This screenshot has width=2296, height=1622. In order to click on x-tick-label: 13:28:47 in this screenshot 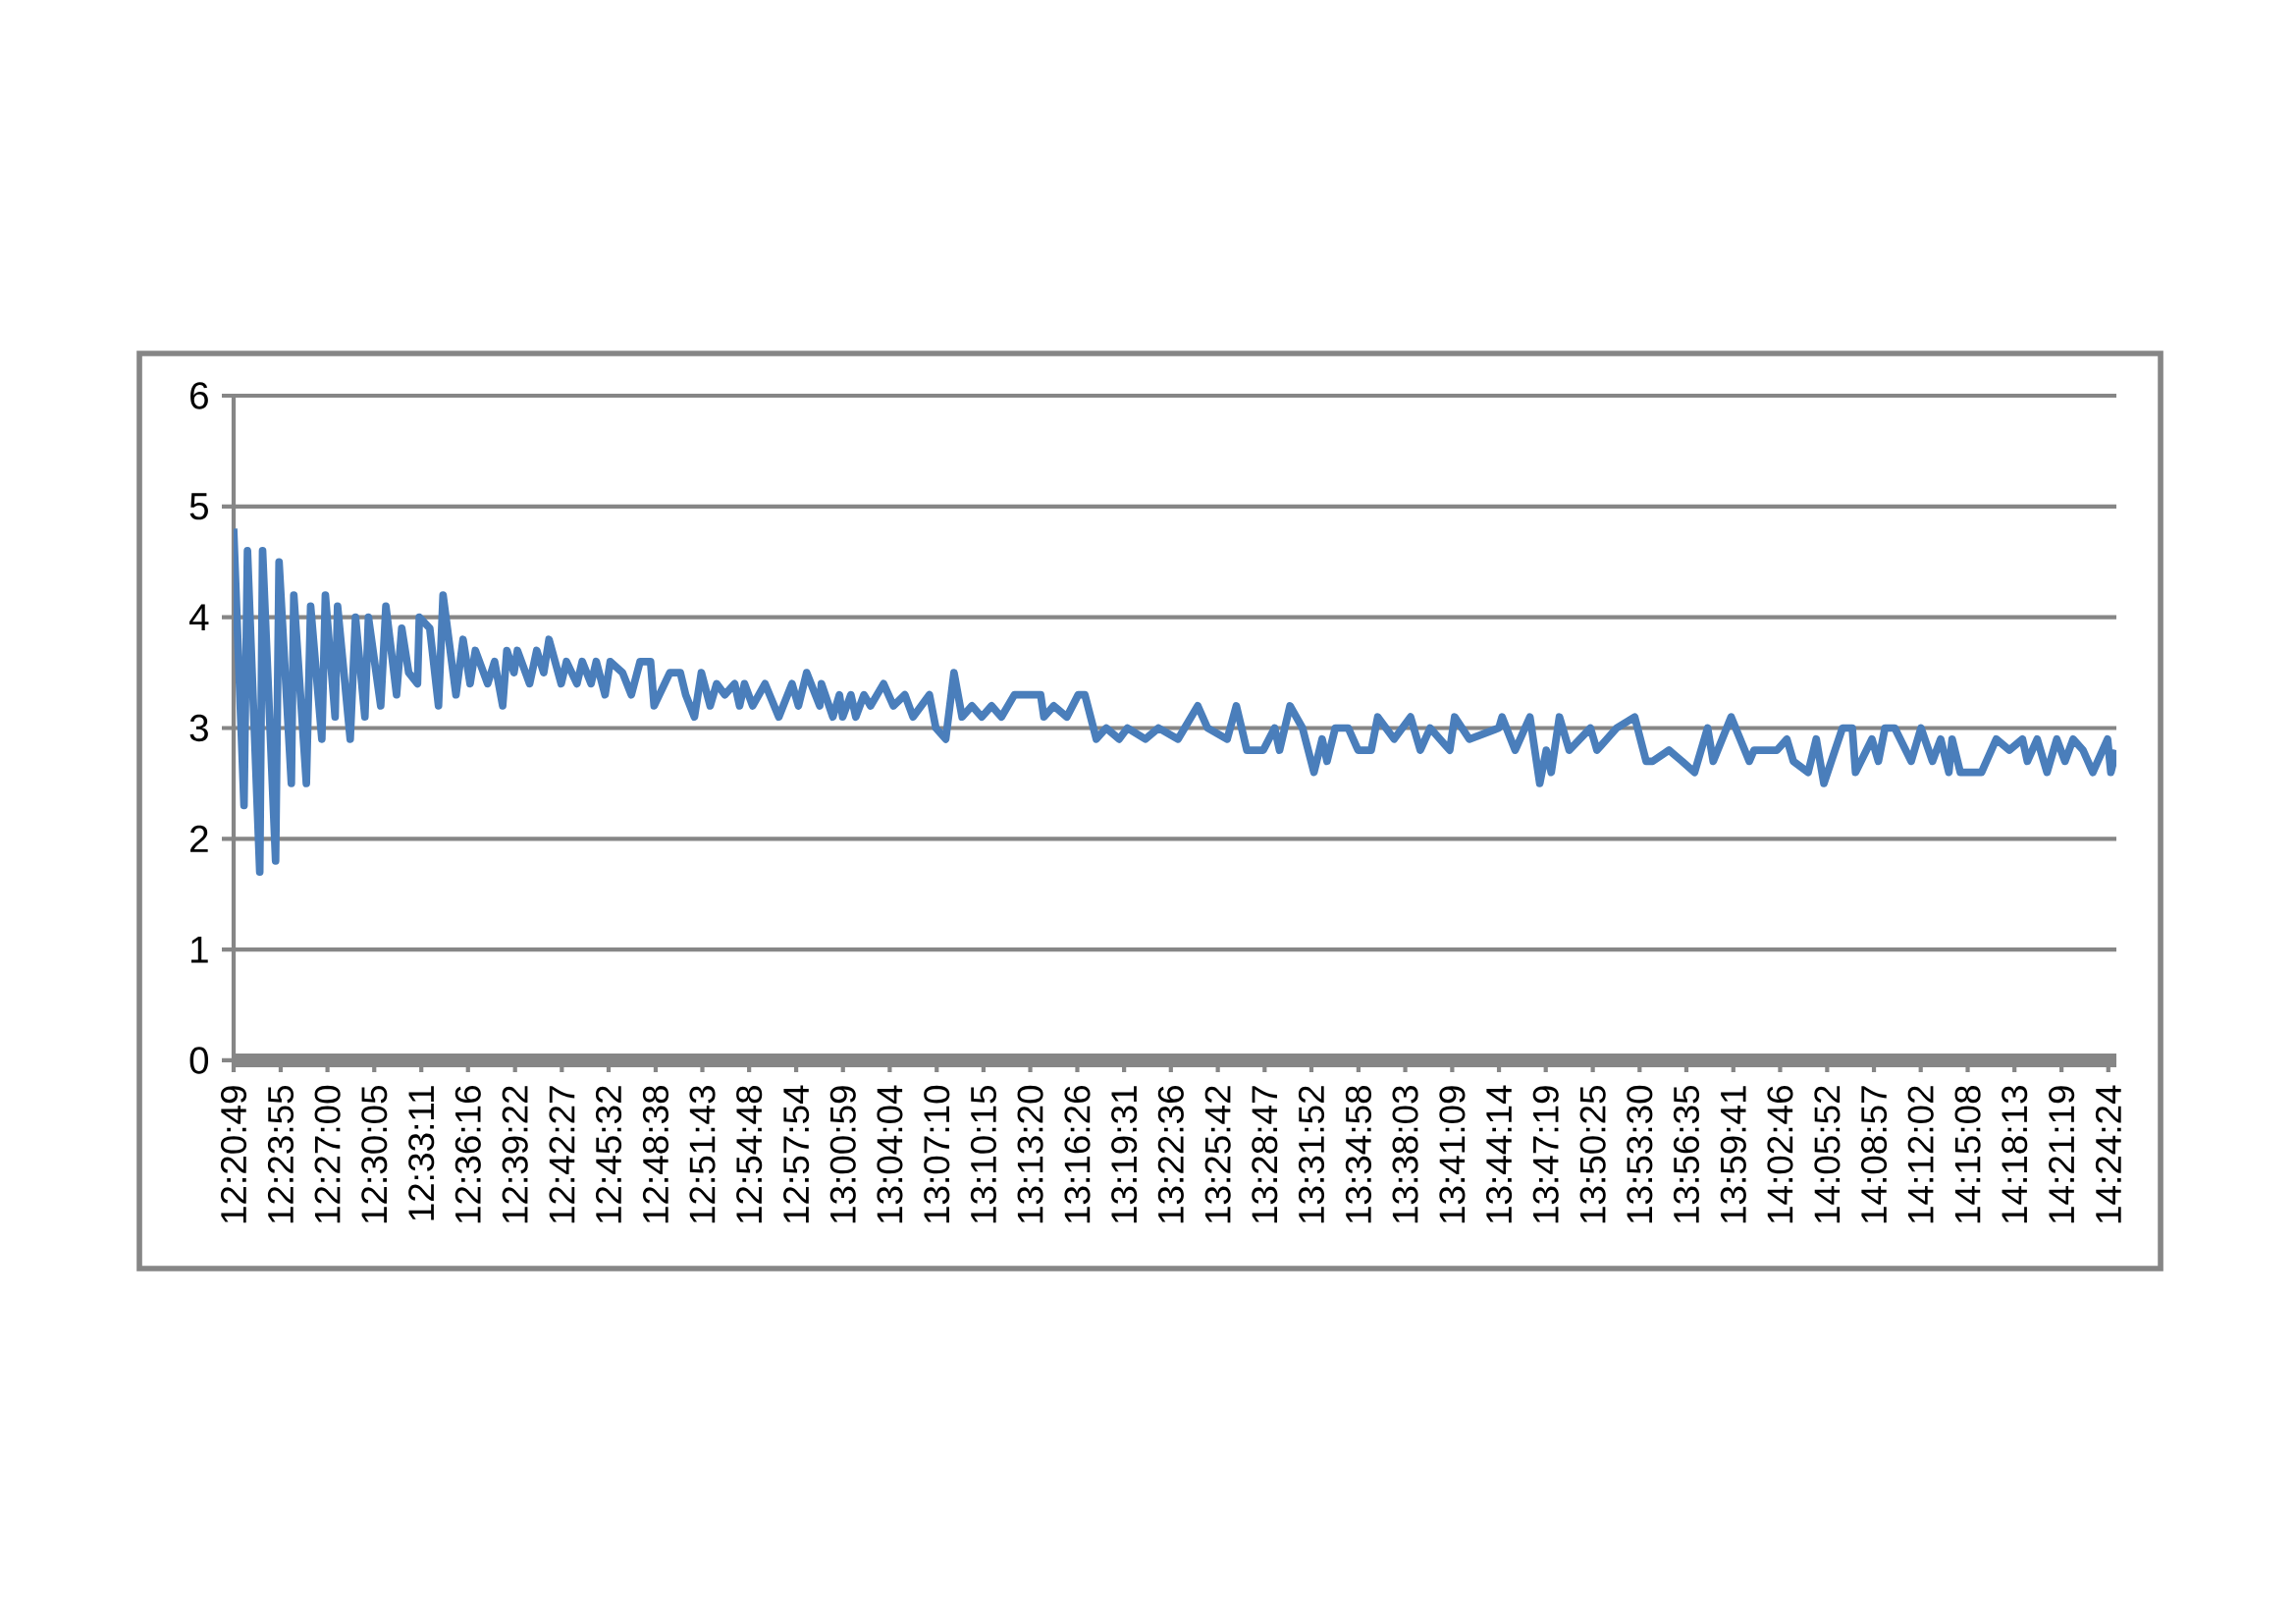, I will do `click(1265, 1154)`.